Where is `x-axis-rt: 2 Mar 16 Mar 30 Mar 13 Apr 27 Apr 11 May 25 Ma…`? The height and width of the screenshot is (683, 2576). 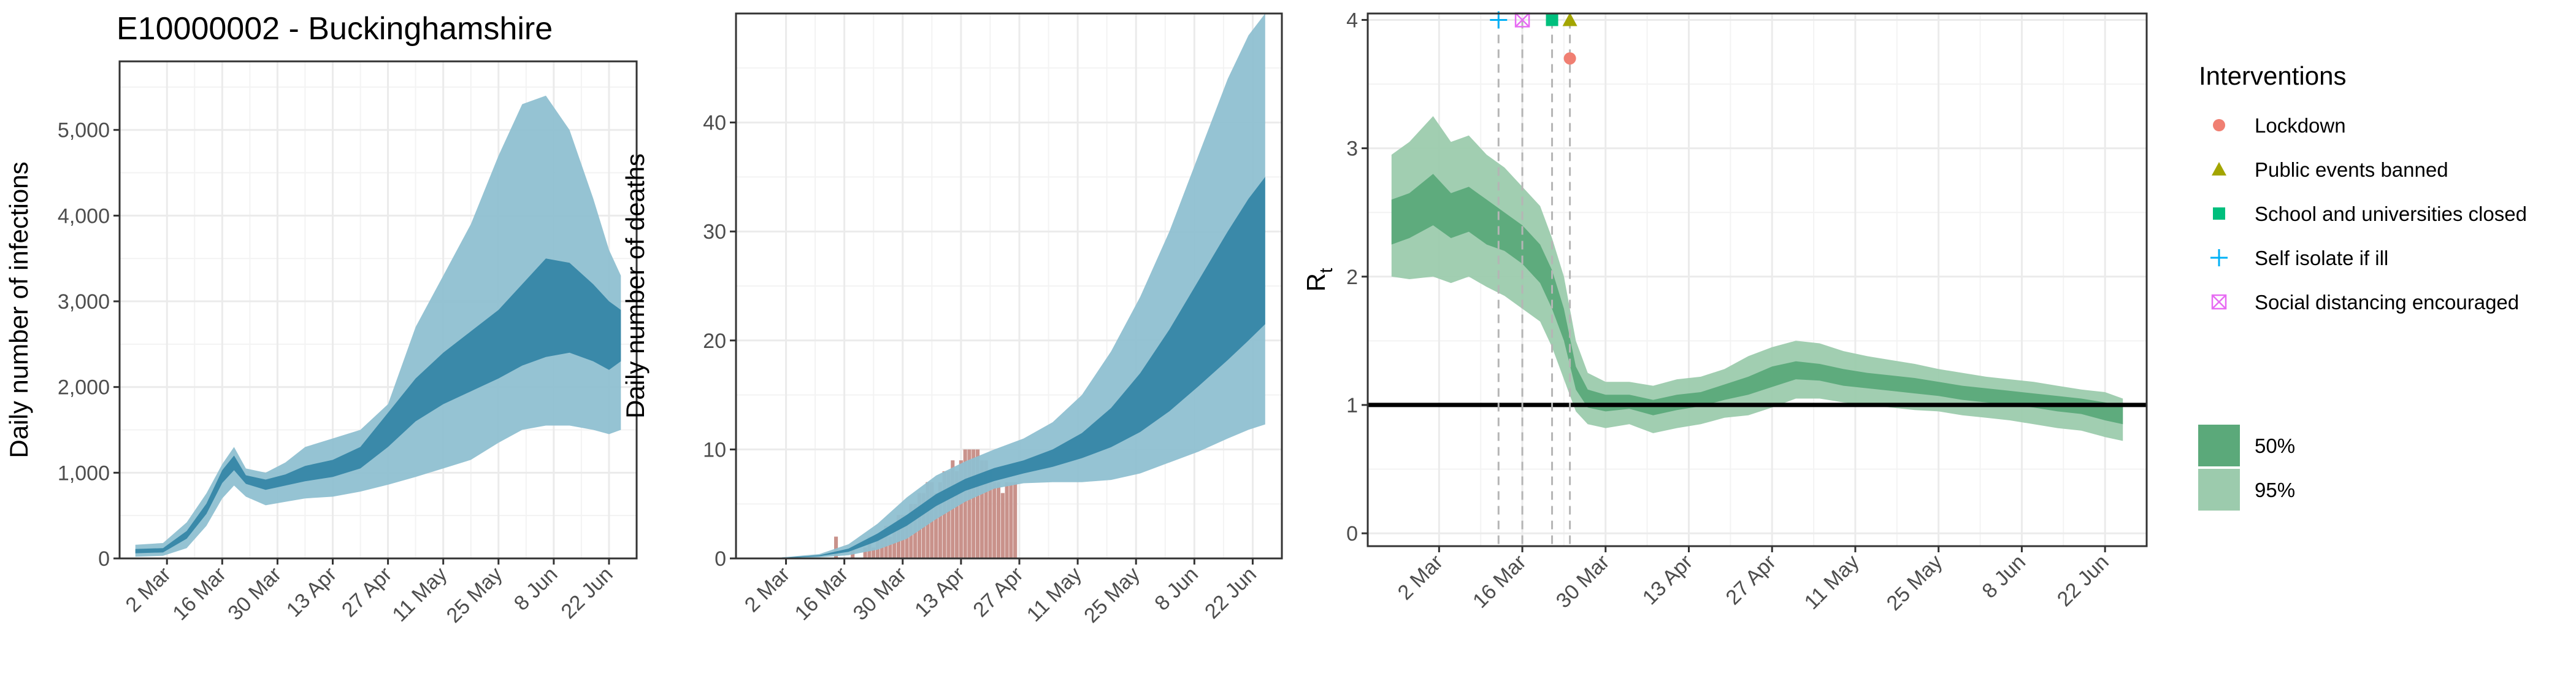
x-axis-rt: 2 Mar 16 Mar 30 Mar 13 Apr 27 Apr 11 May 25 Ma… is located at coordinates (1753, 580).